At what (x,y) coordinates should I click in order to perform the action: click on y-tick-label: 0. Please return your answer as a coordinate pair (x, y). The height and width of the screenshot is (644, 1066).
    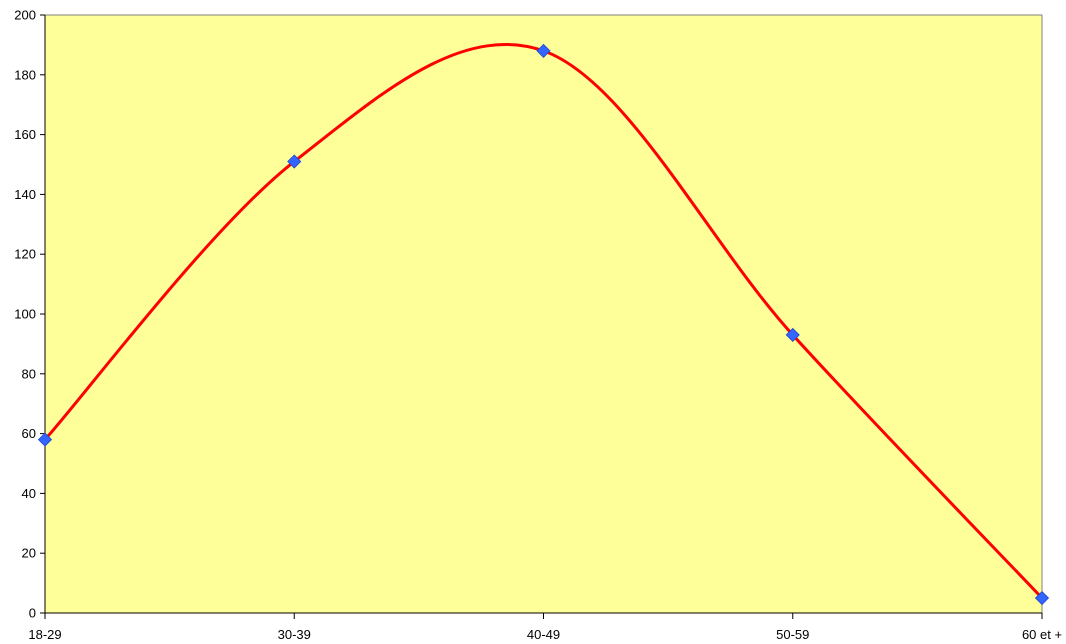
    Looking at the image, I should click on (32, 613).